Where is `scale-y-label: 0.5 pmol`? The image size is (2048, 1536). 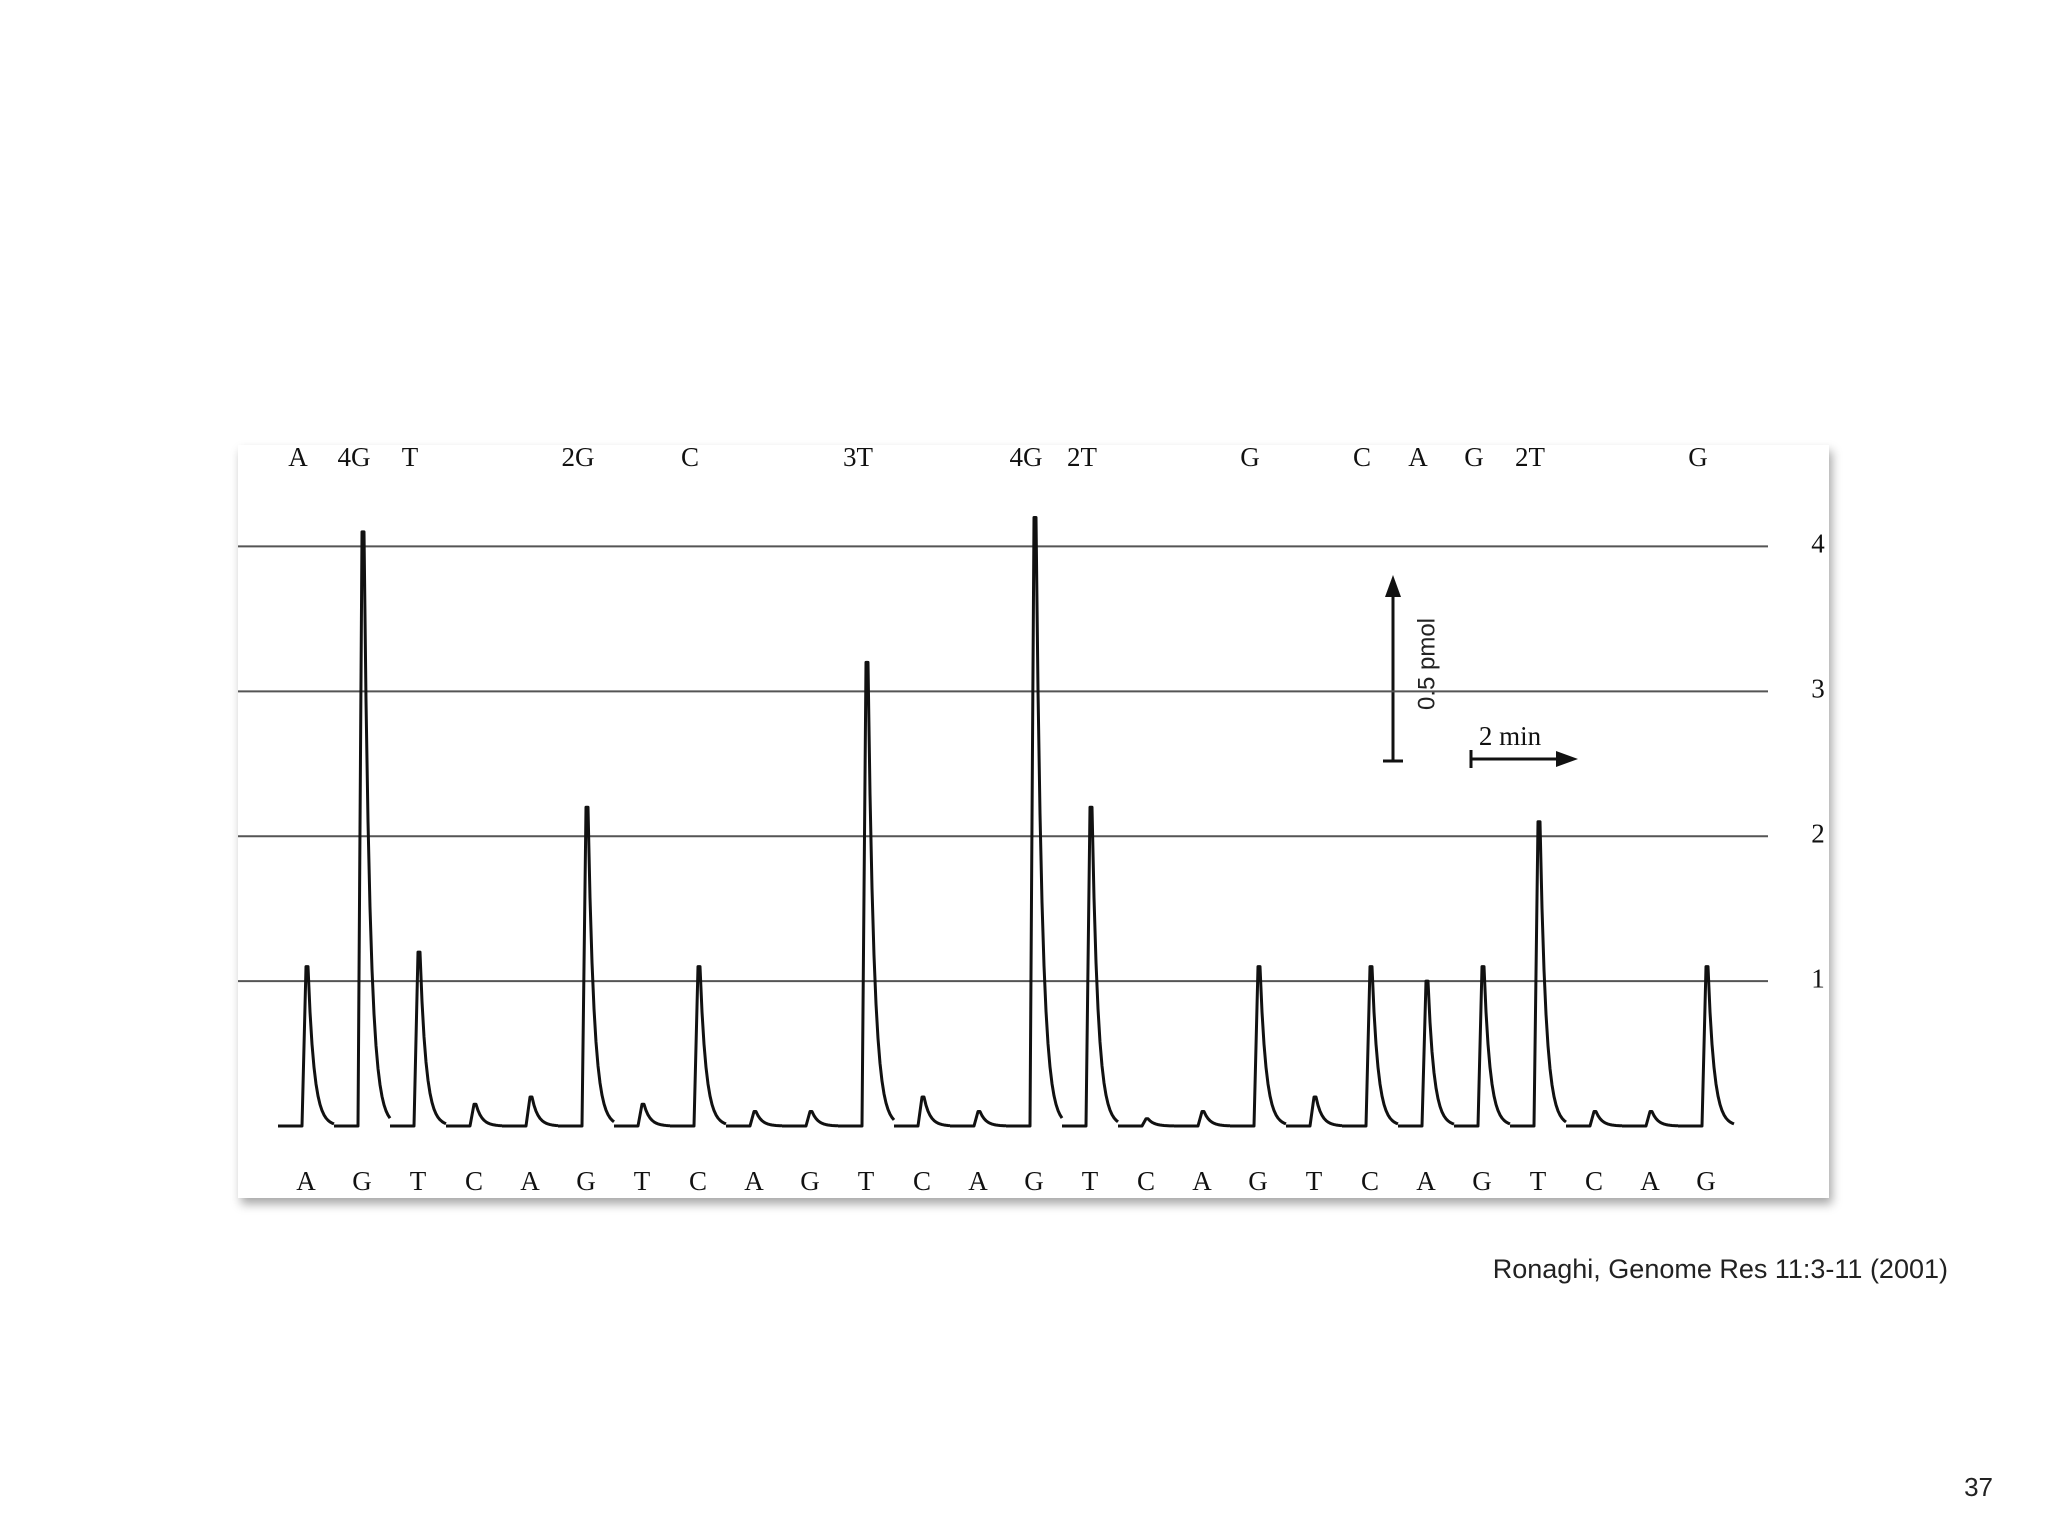 scale-y-label: 0.5 pmol is located at coordinates (1426, 664).